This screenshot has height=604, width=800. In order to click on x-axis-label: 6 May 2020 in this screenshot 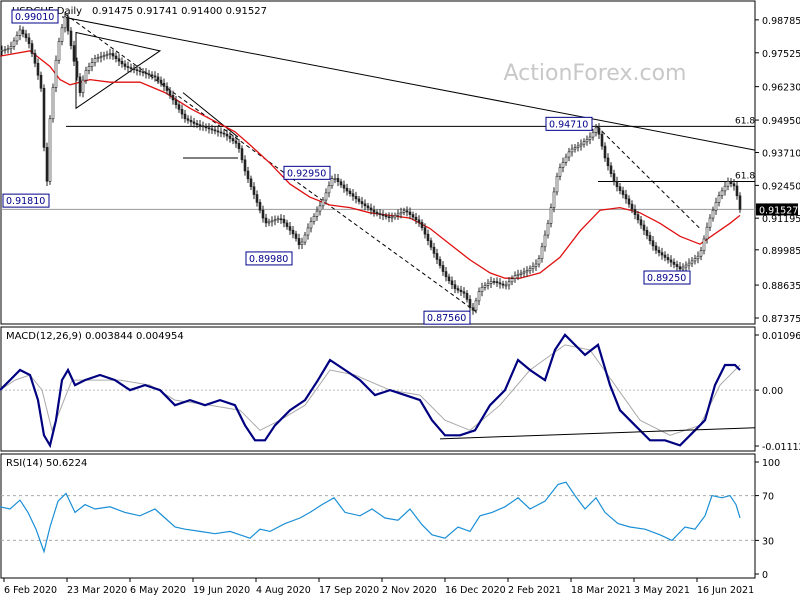, I will do `click(158, 590)`.